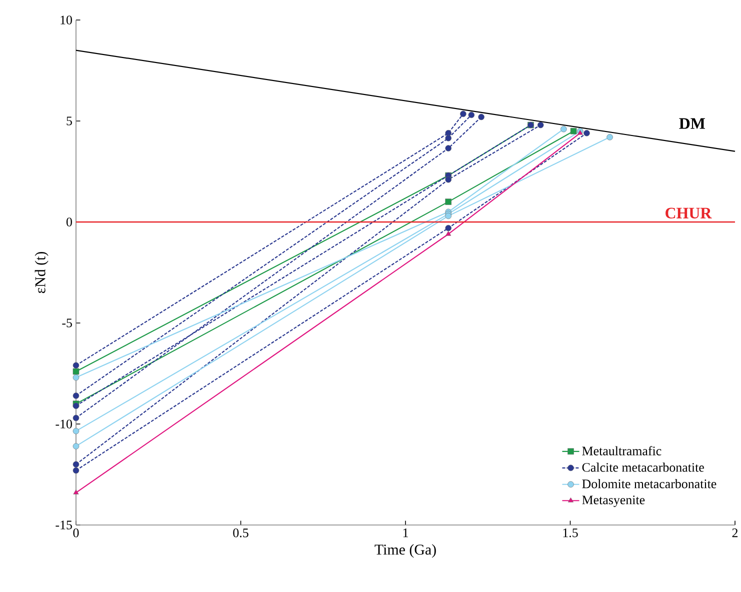 The height and width of the screenshot is (592, 741). I want to click on x-tick-label: 0.5, so click(240, 533).